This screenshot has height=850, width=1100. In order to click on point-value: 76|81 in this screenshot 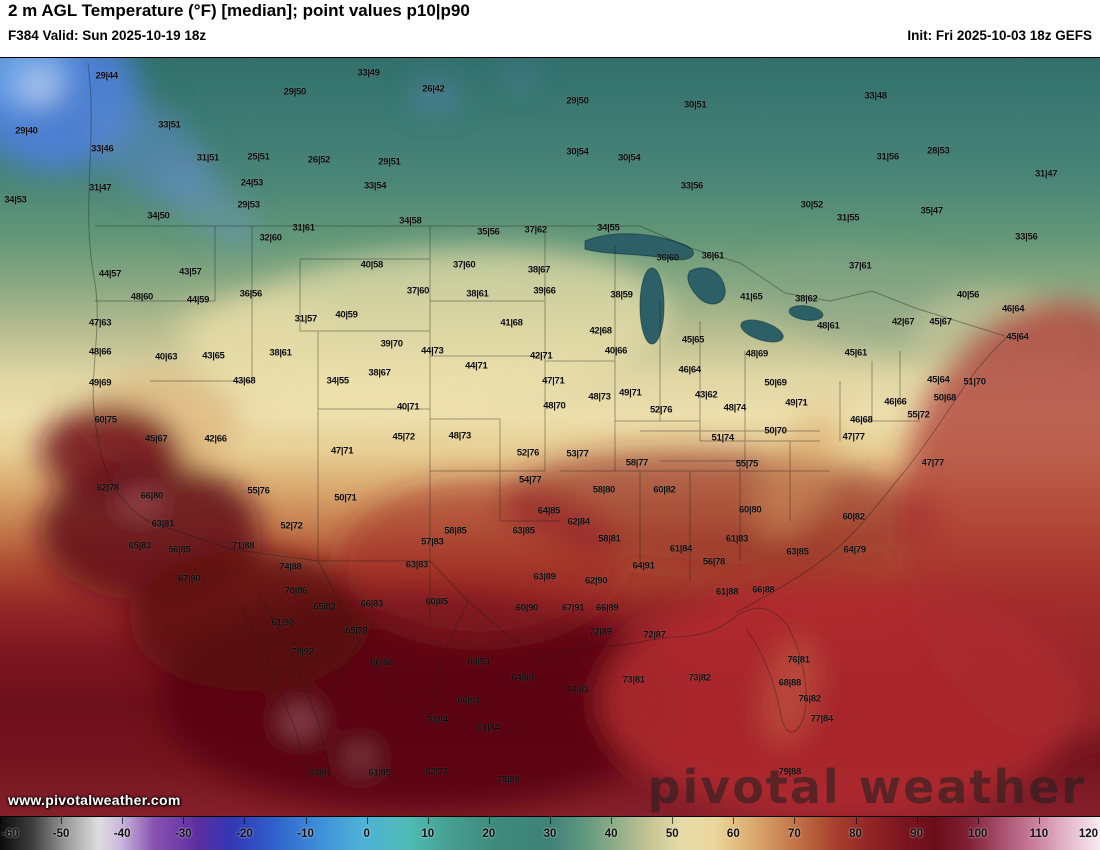, I will do `click(798, 660)`.